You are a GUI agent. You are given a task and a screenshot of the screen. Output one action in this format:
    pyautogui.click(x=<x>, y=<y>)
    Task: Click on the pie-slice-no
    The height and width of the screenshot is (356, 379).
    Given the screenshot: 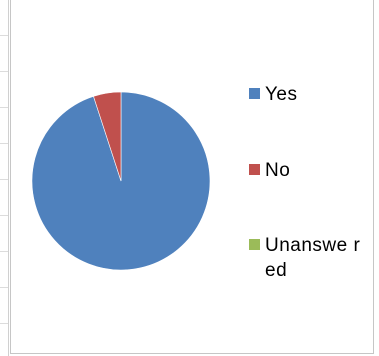 What is the action you would take?
    pyautogui.click(x=107, y=136)
    